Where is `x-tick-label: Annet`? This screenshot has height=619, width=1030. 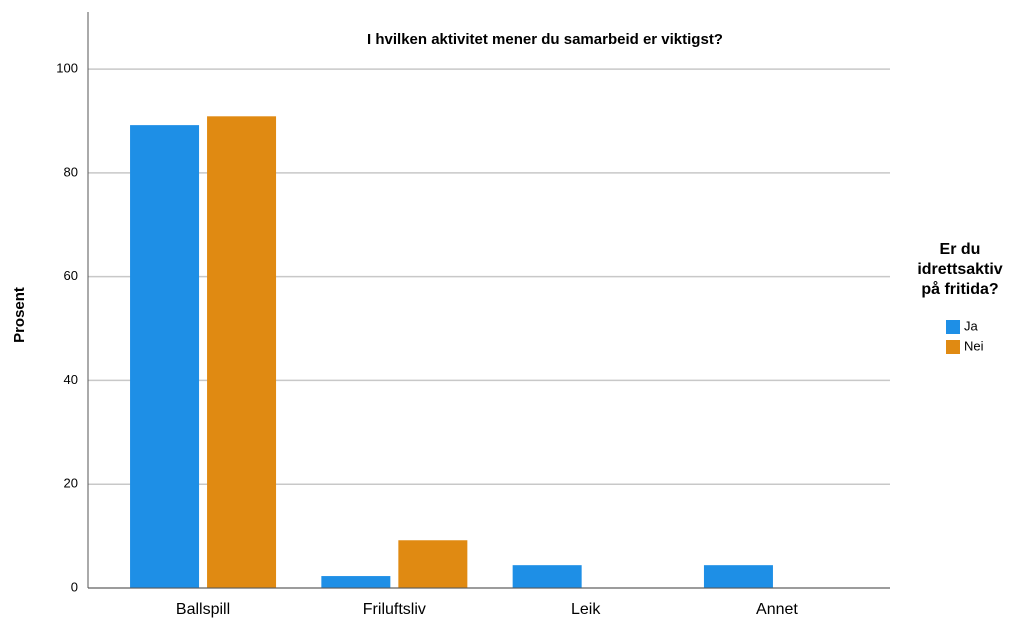
x-tick-label: Annet is located at coordinates (777, 609).